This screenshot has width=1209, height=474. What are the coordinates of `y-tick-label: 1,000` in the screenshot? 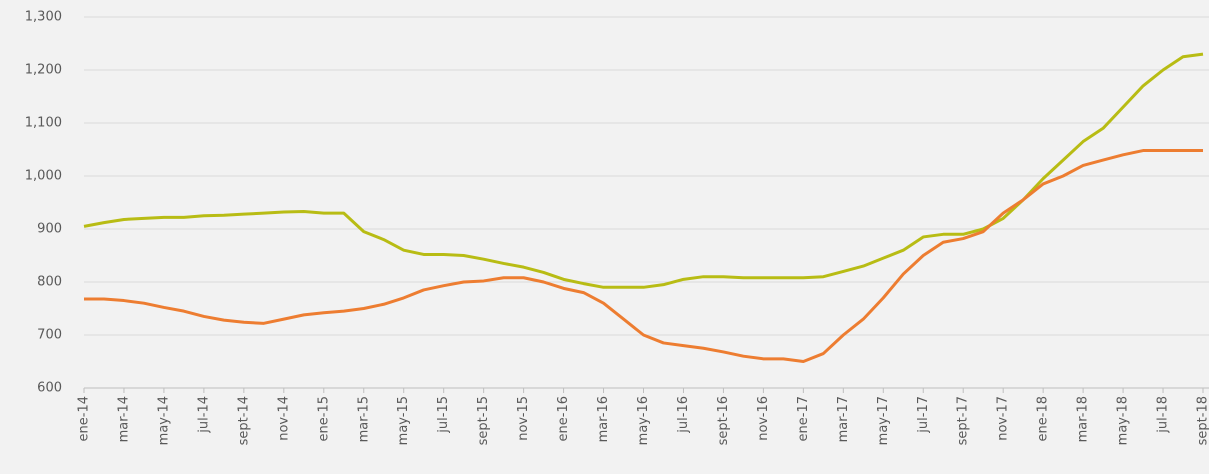 It's located at (43, 176).